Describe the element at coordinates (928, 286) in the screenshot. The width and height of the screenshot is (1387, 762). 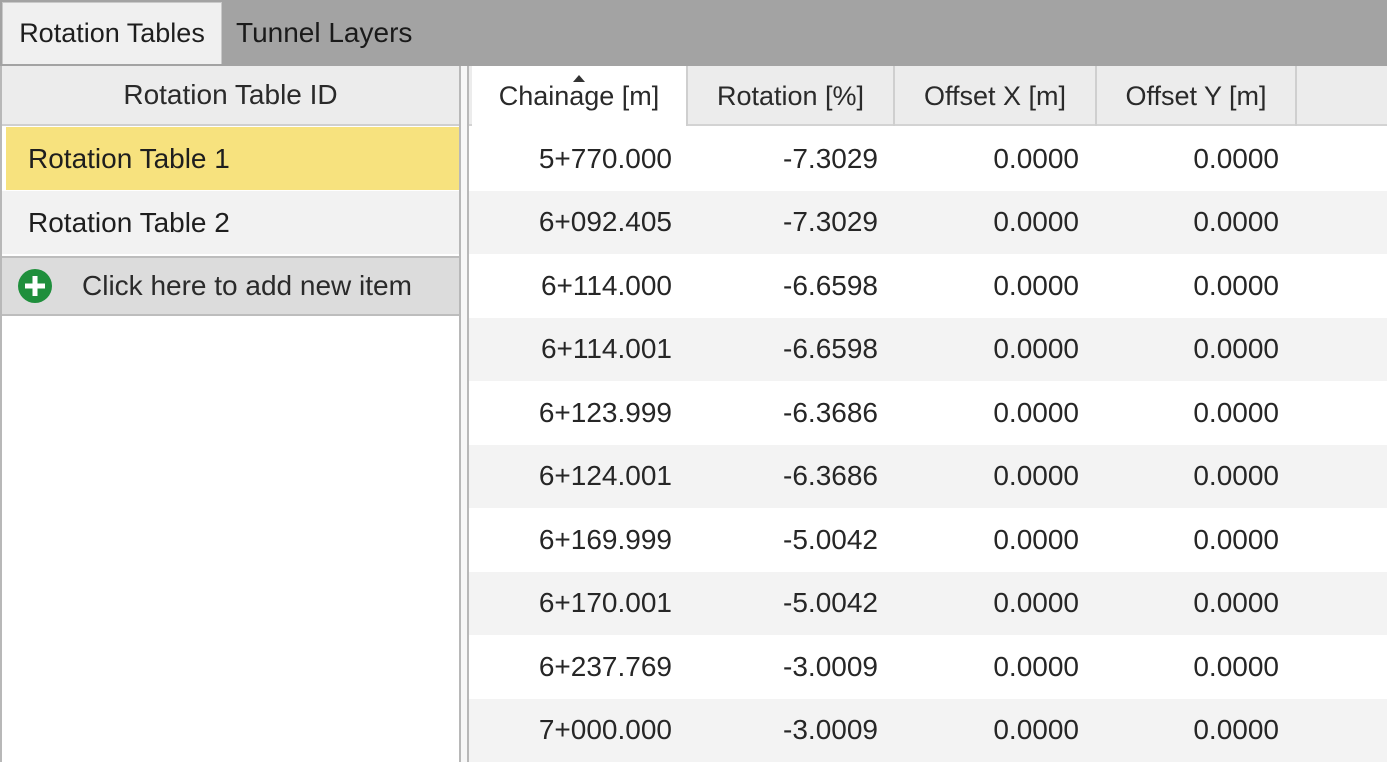
I see `table-row: 6+114.000 -6.6598 0.0000 0.0000` at that location.